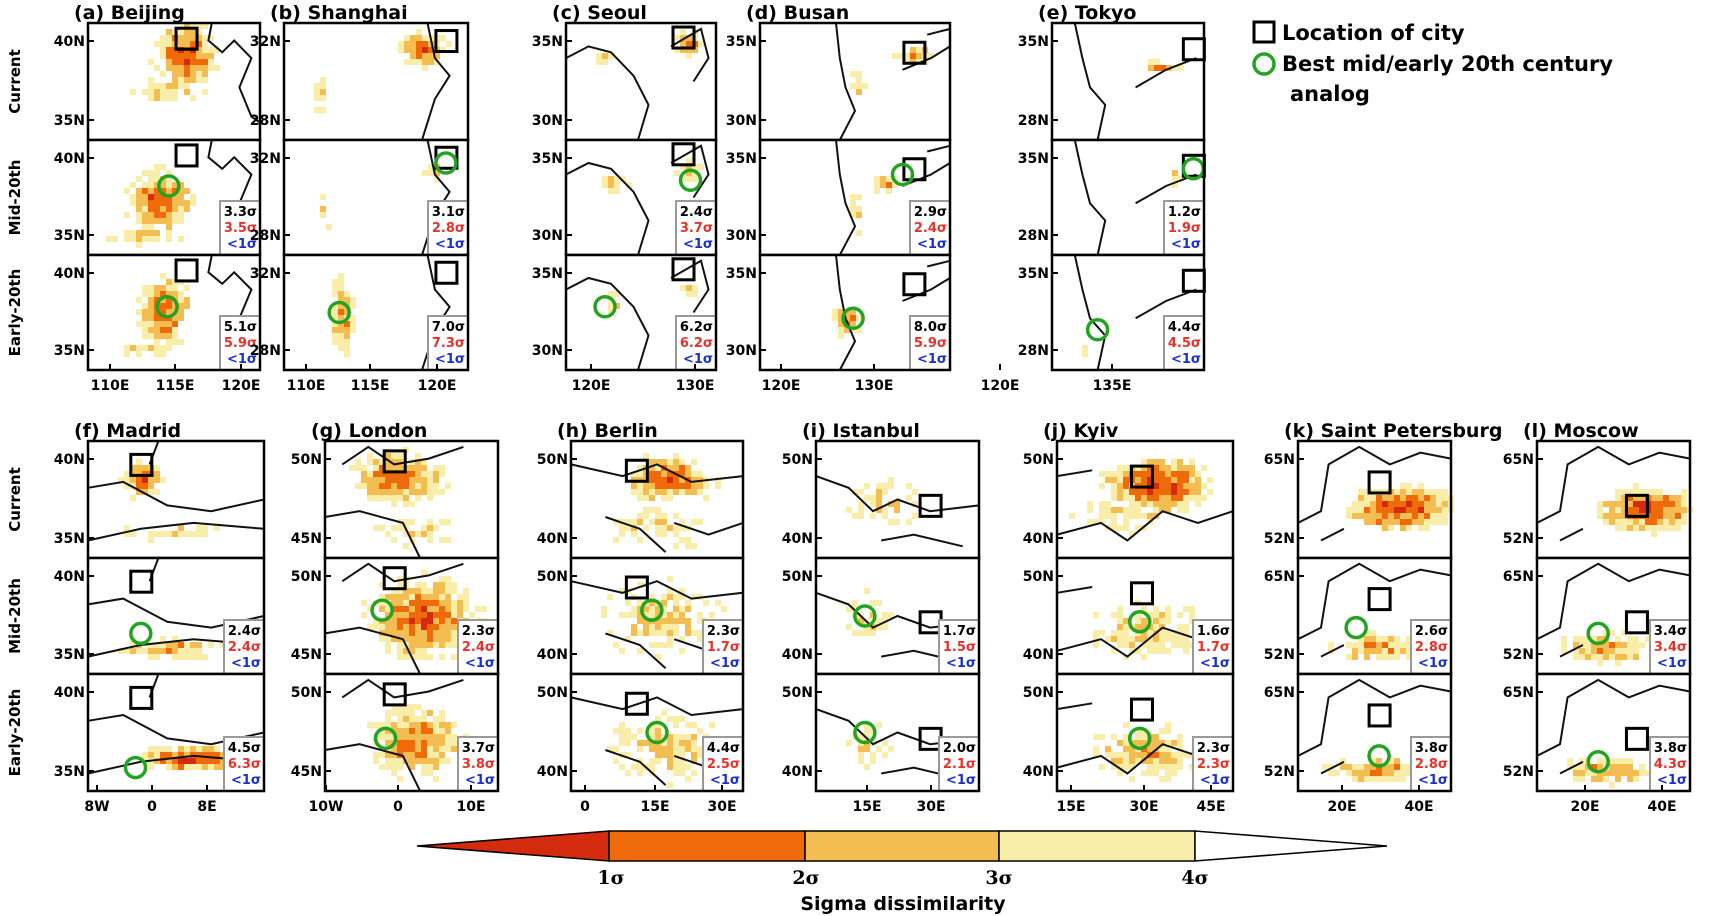  I want to click on stat-best: <1σ, so click(1433, 780).